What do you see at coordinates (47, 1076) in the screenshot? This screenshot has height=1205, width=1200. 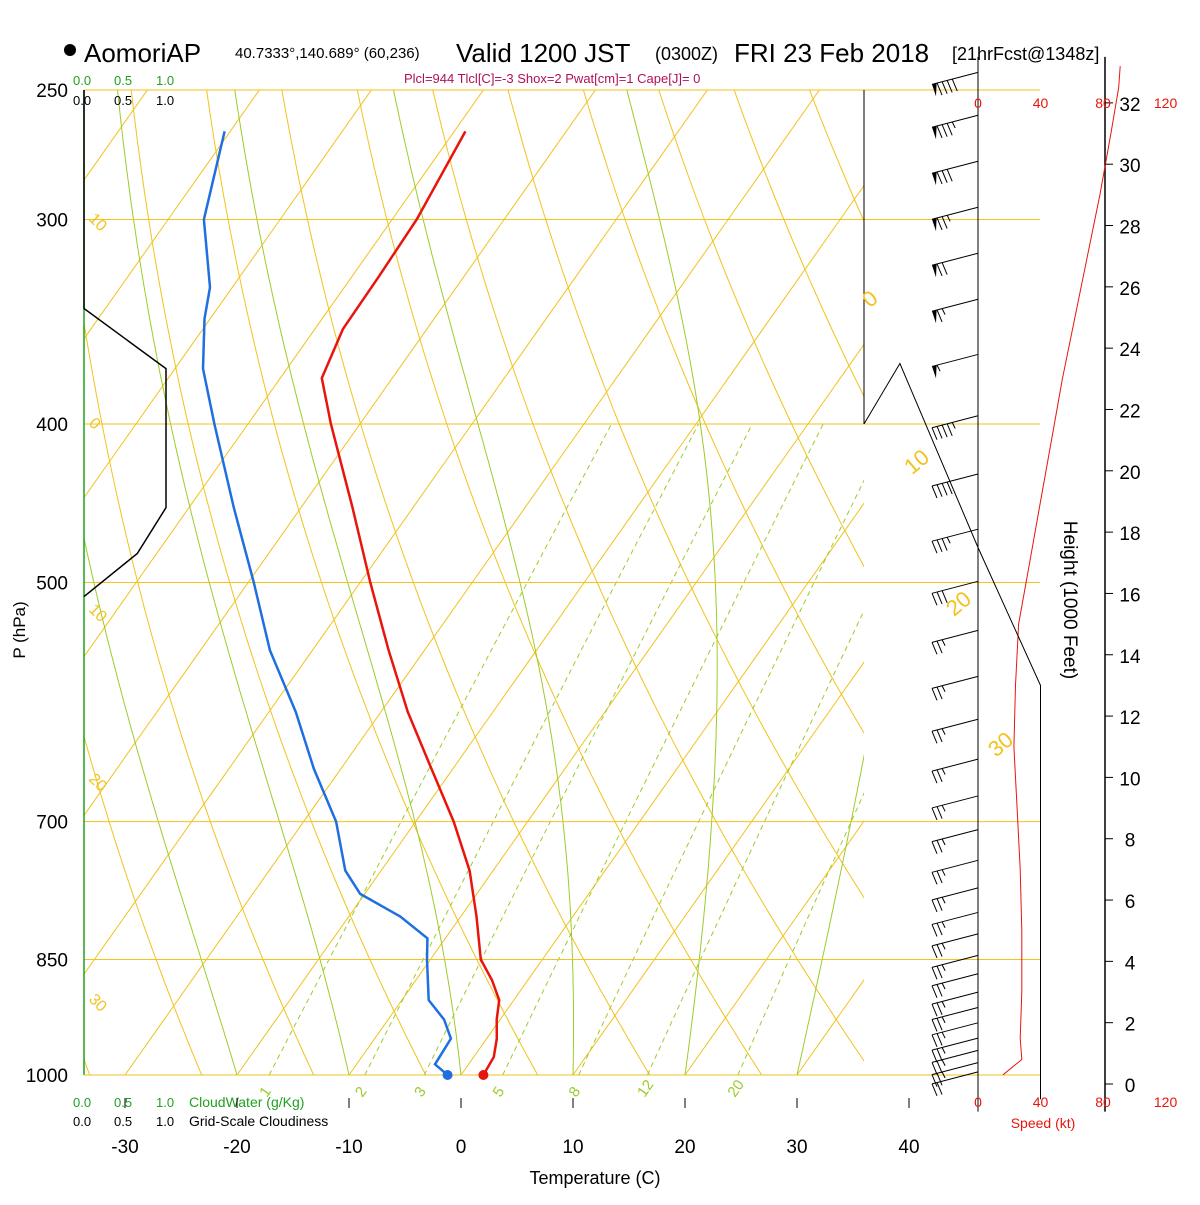 I see `pressure-tick-1000: 1000` at bounding box center [47, 1076].